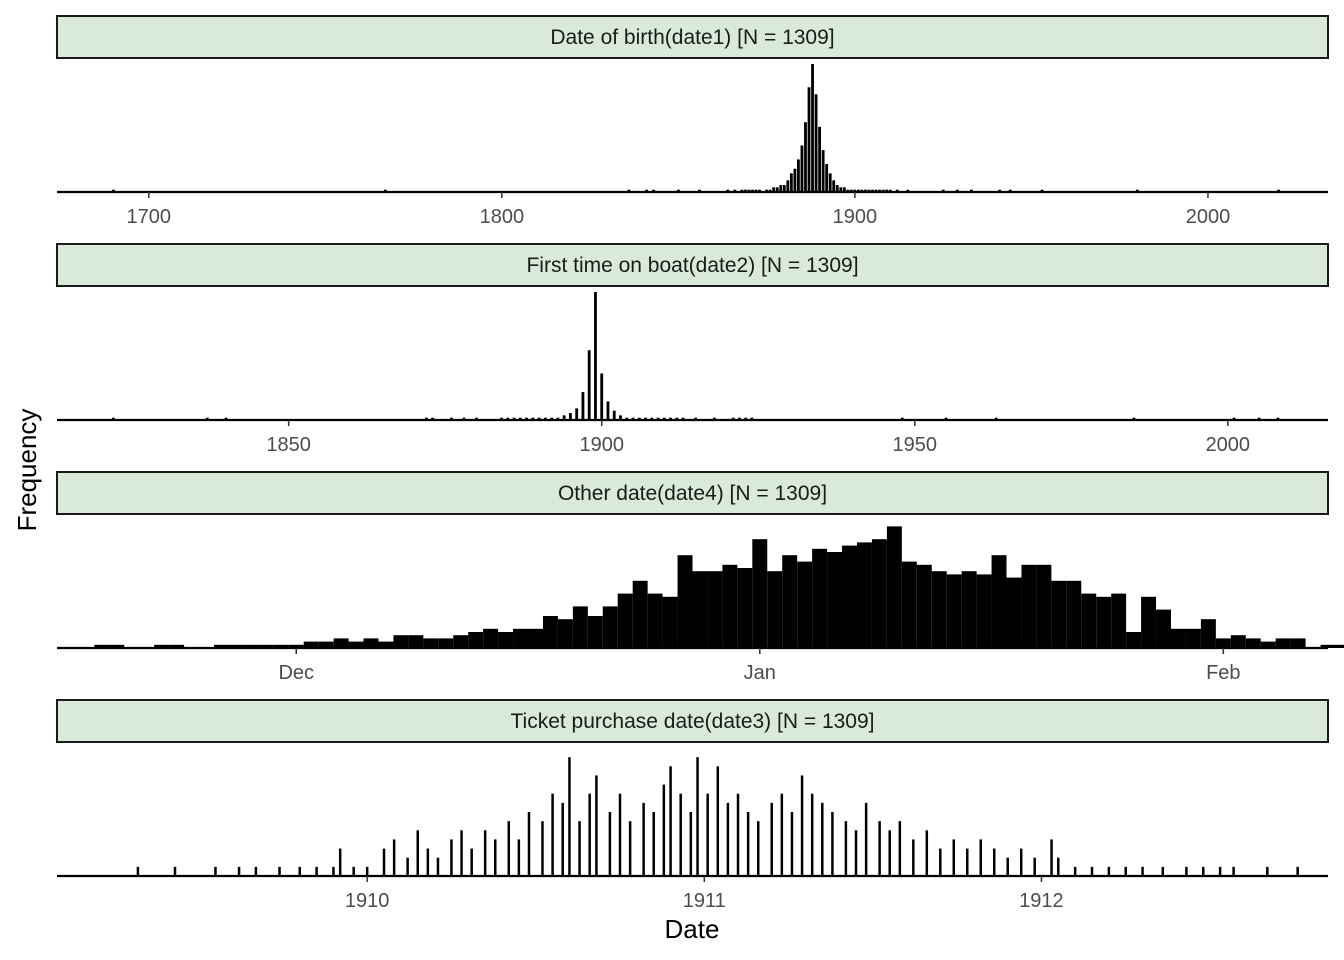 The width and height of the screenshot is (1344, 960). What do you see at coordinates (915, 445) in the screenshot?
I see `x-tick-label: 1950` at bounding box center [915, 445].